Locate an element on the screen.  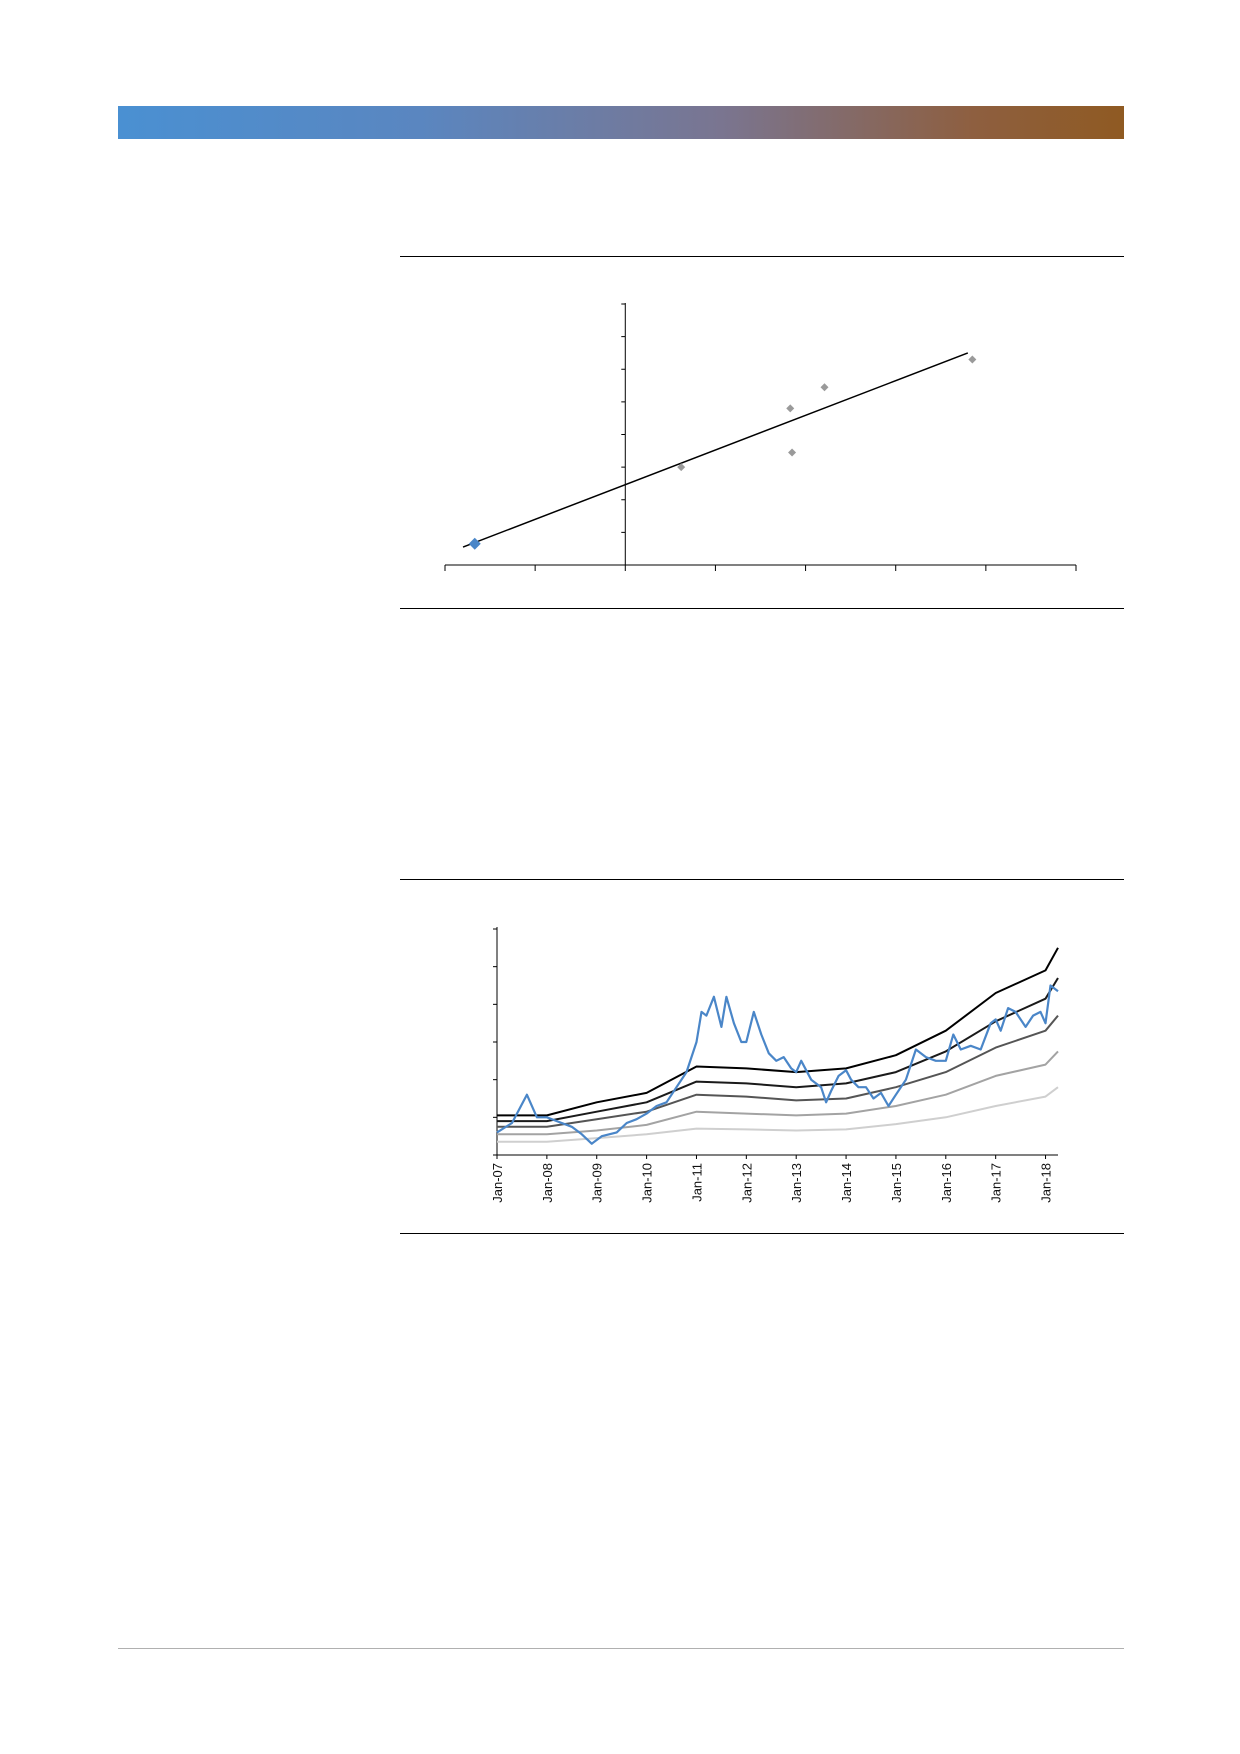
x-tick-label: Jan-07 is located at coordinates (497, 1183).